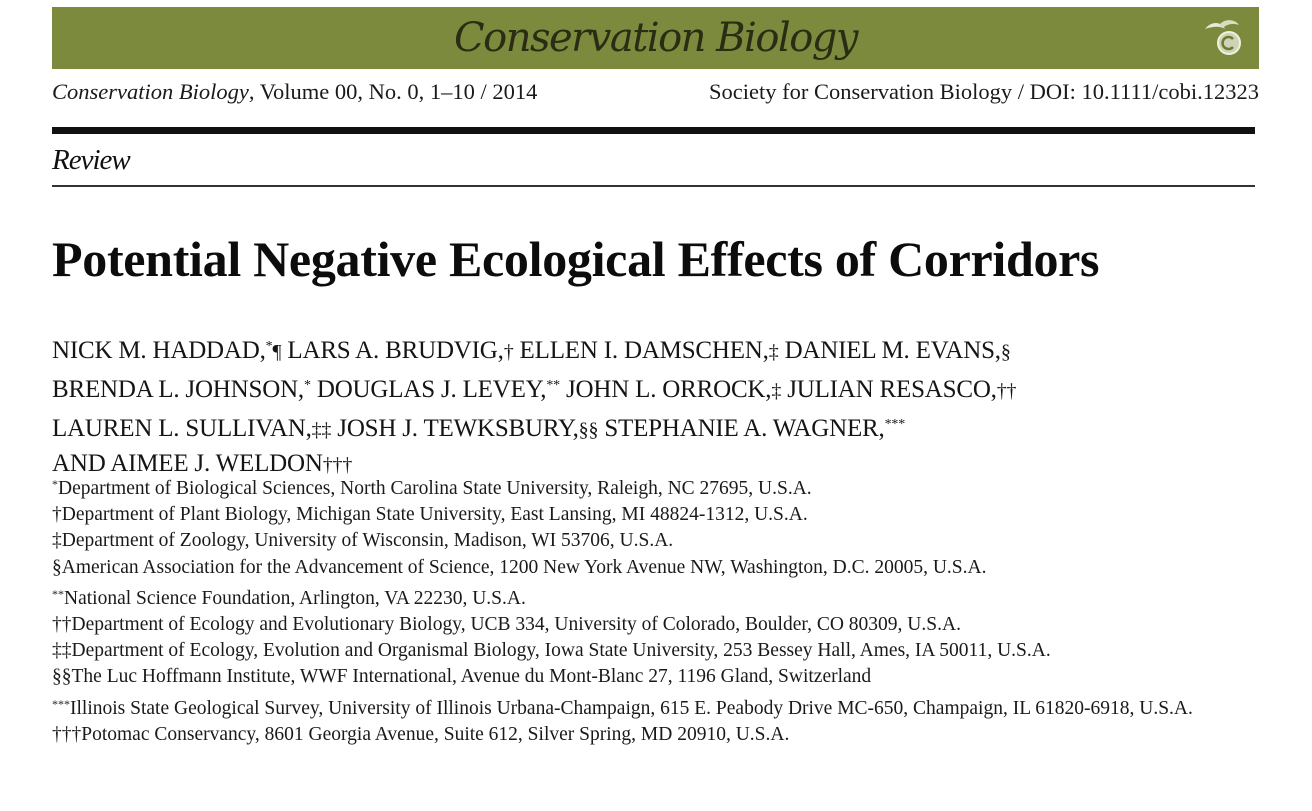 The image size is (1312, 811). Describe the element at coordinates (57, 567) in the screenshot. I see `affiliation-mark: §` at that location.